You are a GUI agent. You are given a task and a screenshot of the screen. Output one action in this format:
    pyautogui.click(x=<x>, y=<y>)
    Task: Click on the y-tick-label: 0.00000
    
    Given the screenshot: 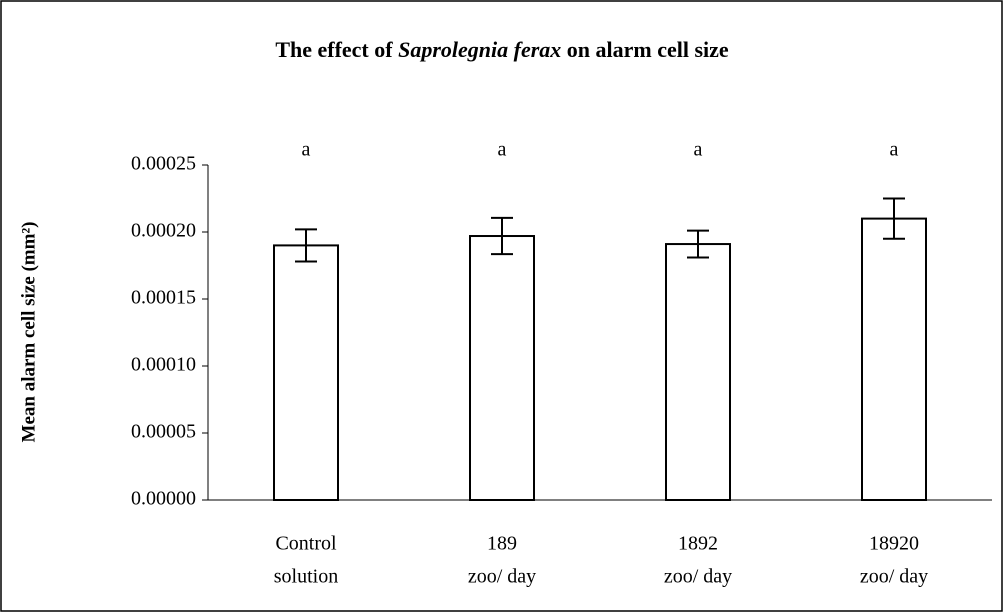 What is the action you would take?
    pyautogui.click(x=163, y=499)
    